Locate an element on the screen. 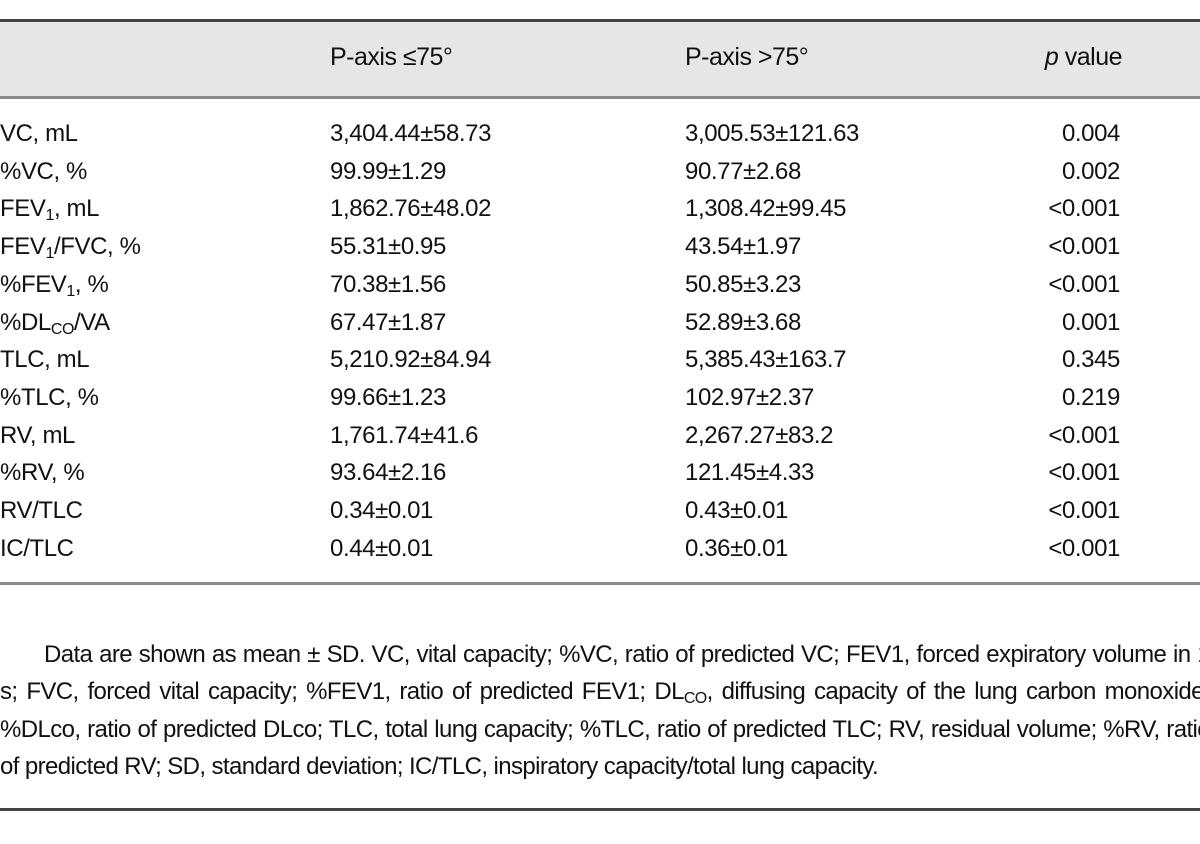 The image size is (1200, 844). value-p-axis-le75: 99.99±1.29 is located at coordinates (388, 171).